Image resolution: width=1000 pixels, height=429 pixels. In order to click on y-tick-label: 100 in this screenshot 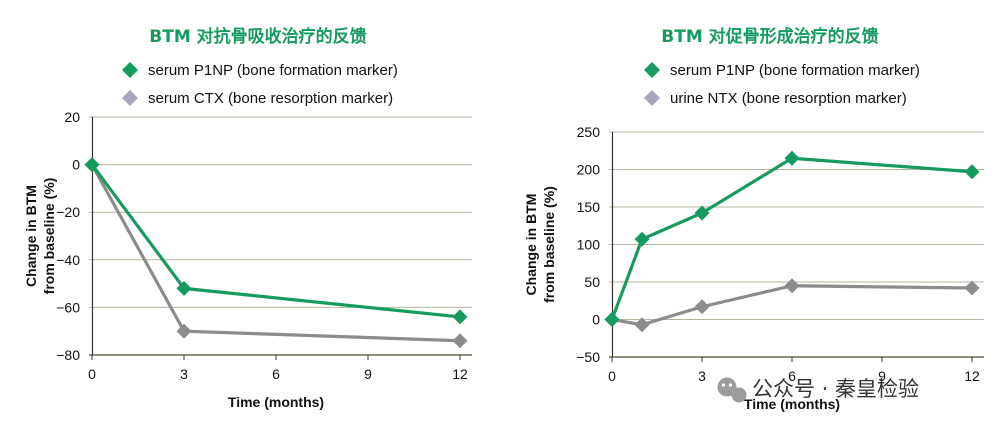, I will do `click(589, 245)`.